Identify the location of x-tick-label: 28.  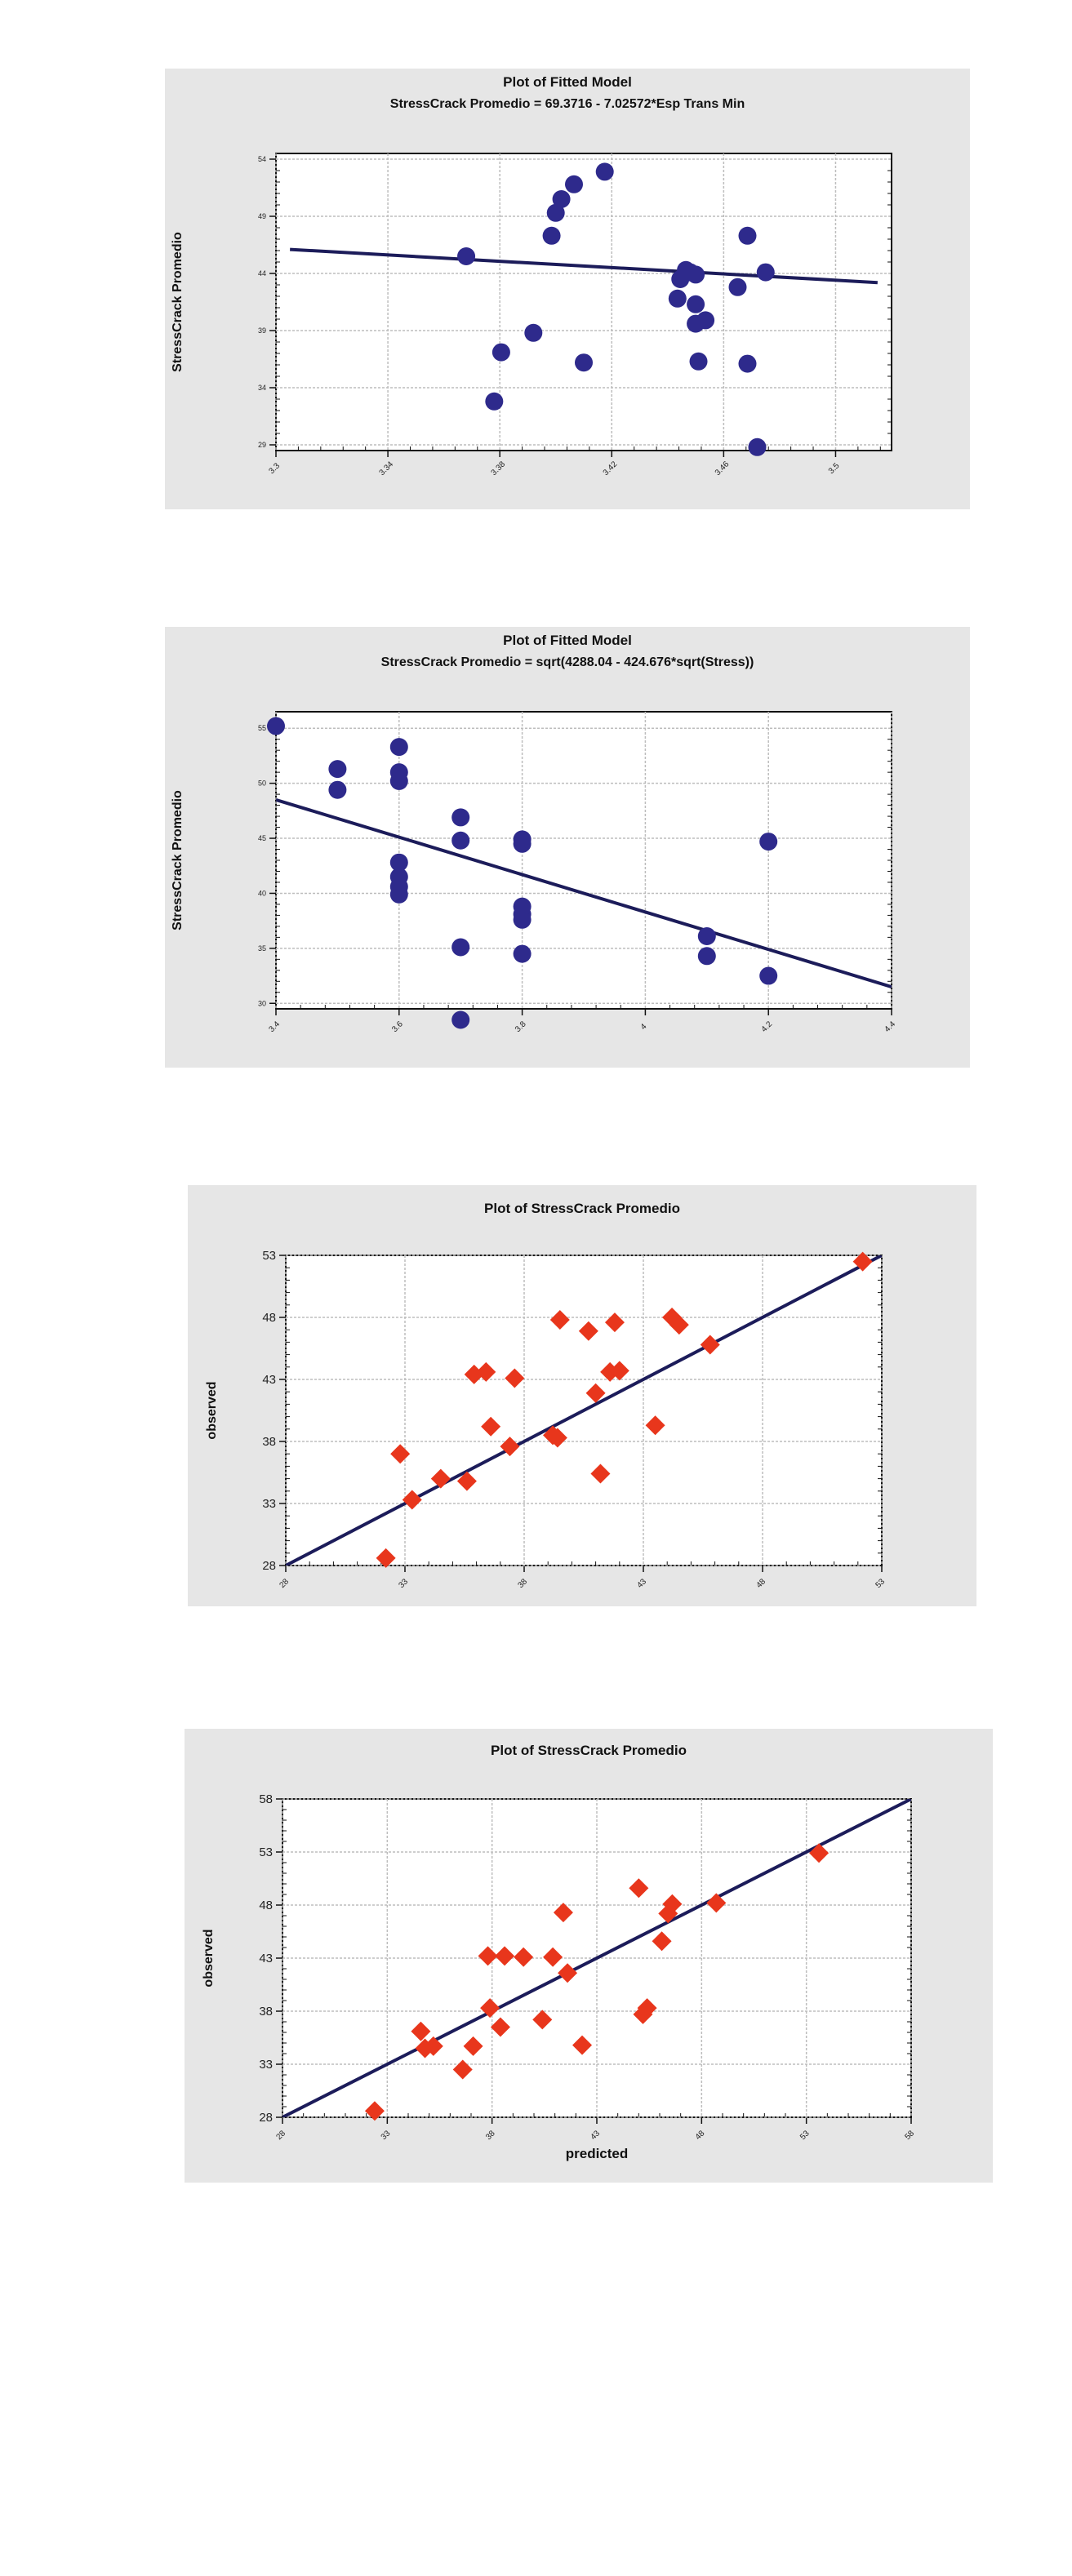
(284, 1583).